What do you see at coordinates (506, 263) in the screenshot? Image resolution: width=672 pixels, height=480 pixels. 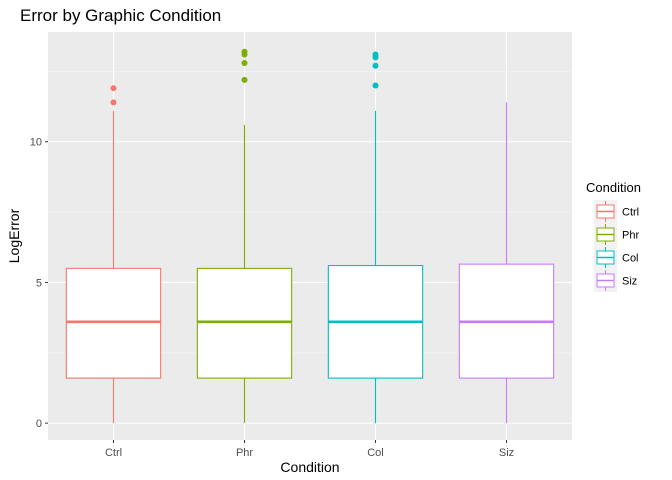 I see `box-siz` at bounding box center [506, 263].